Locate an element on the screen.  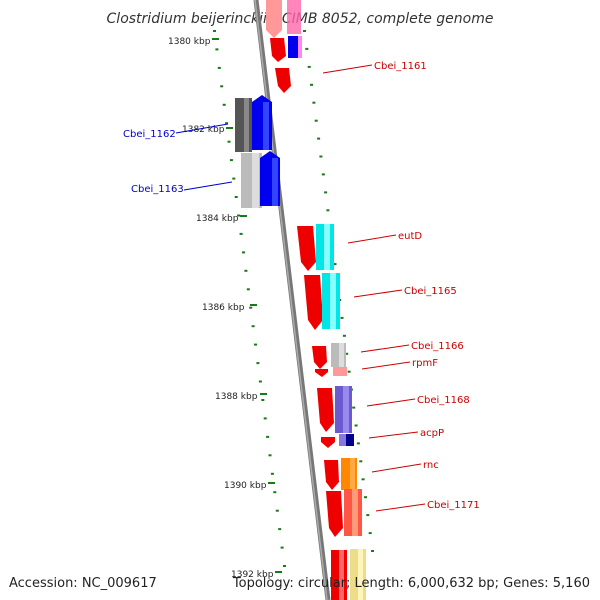
label-rnc: rnc is located at coordinates (431, 465).